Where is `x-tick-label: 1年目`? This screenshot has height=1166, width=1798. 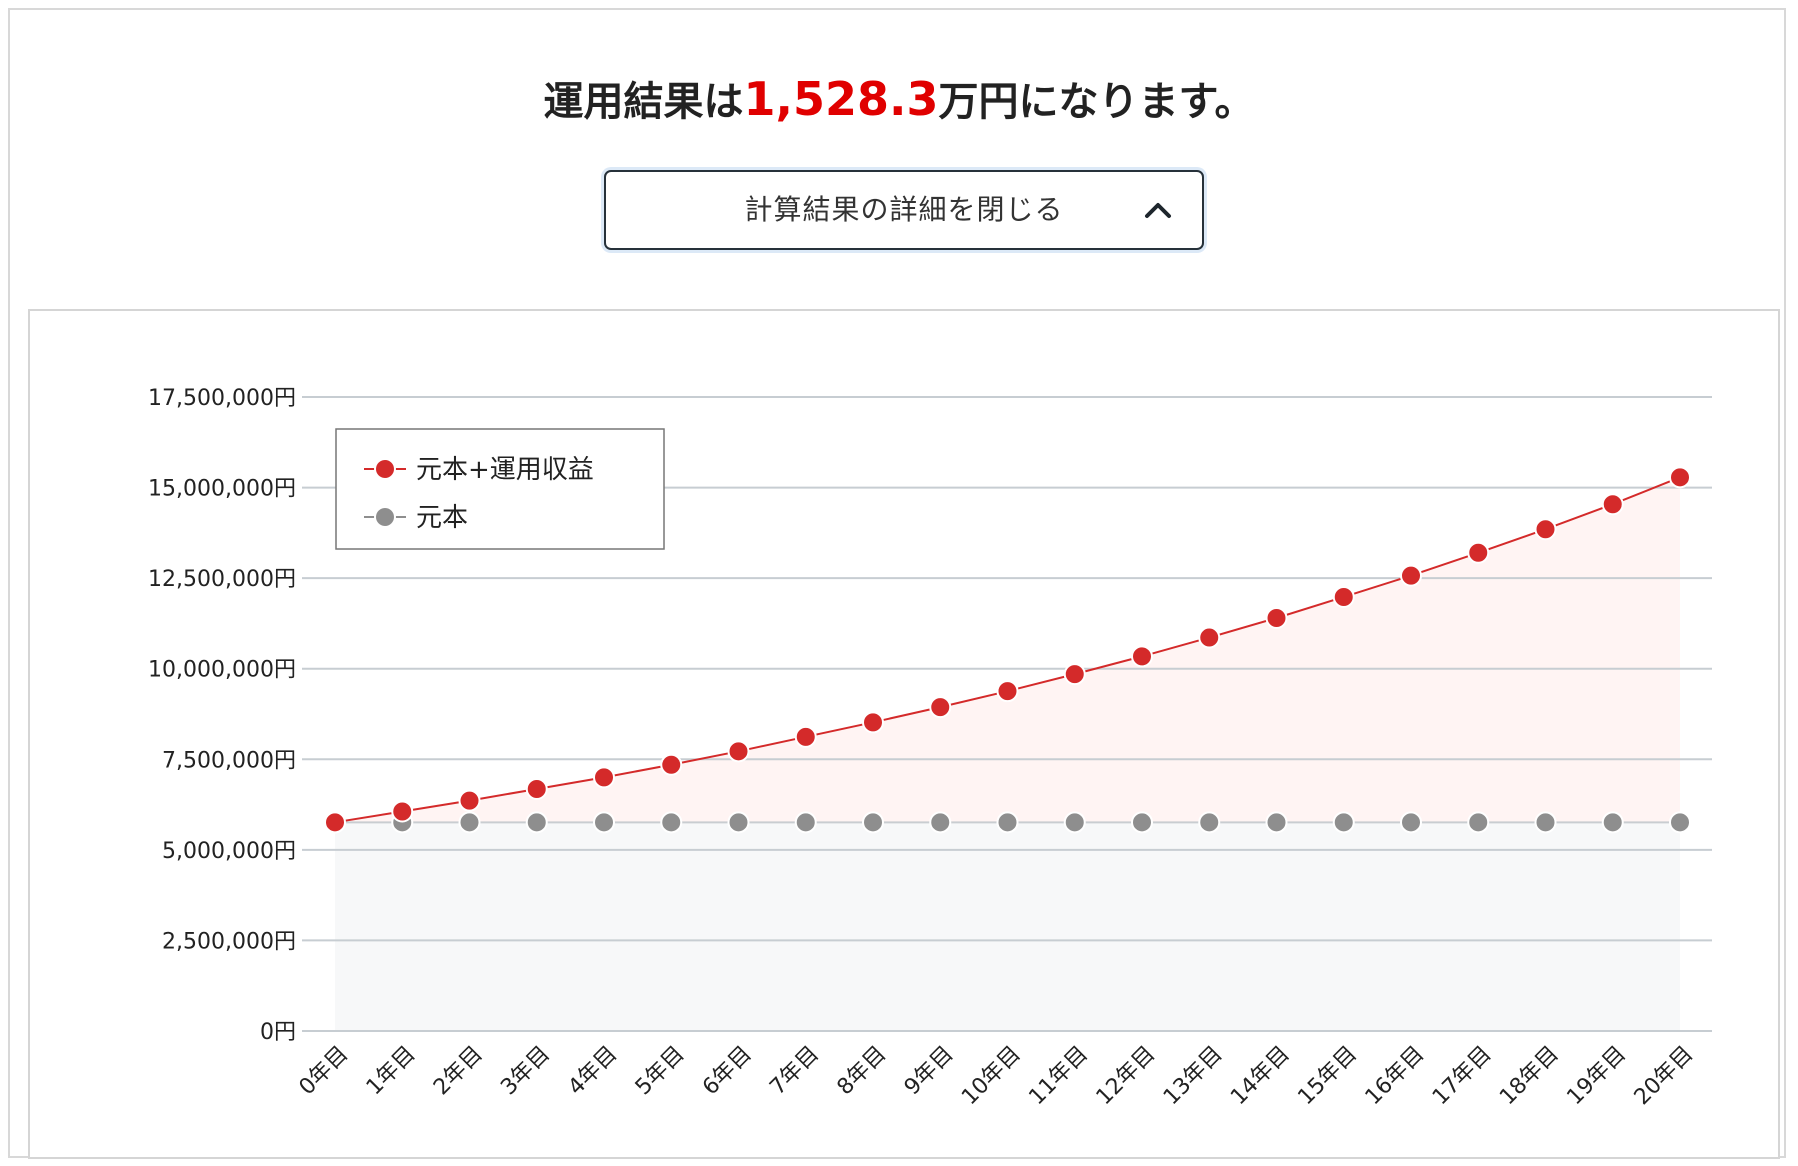
x-tick-label: 1年目 is located at coordinates (391, 1071).